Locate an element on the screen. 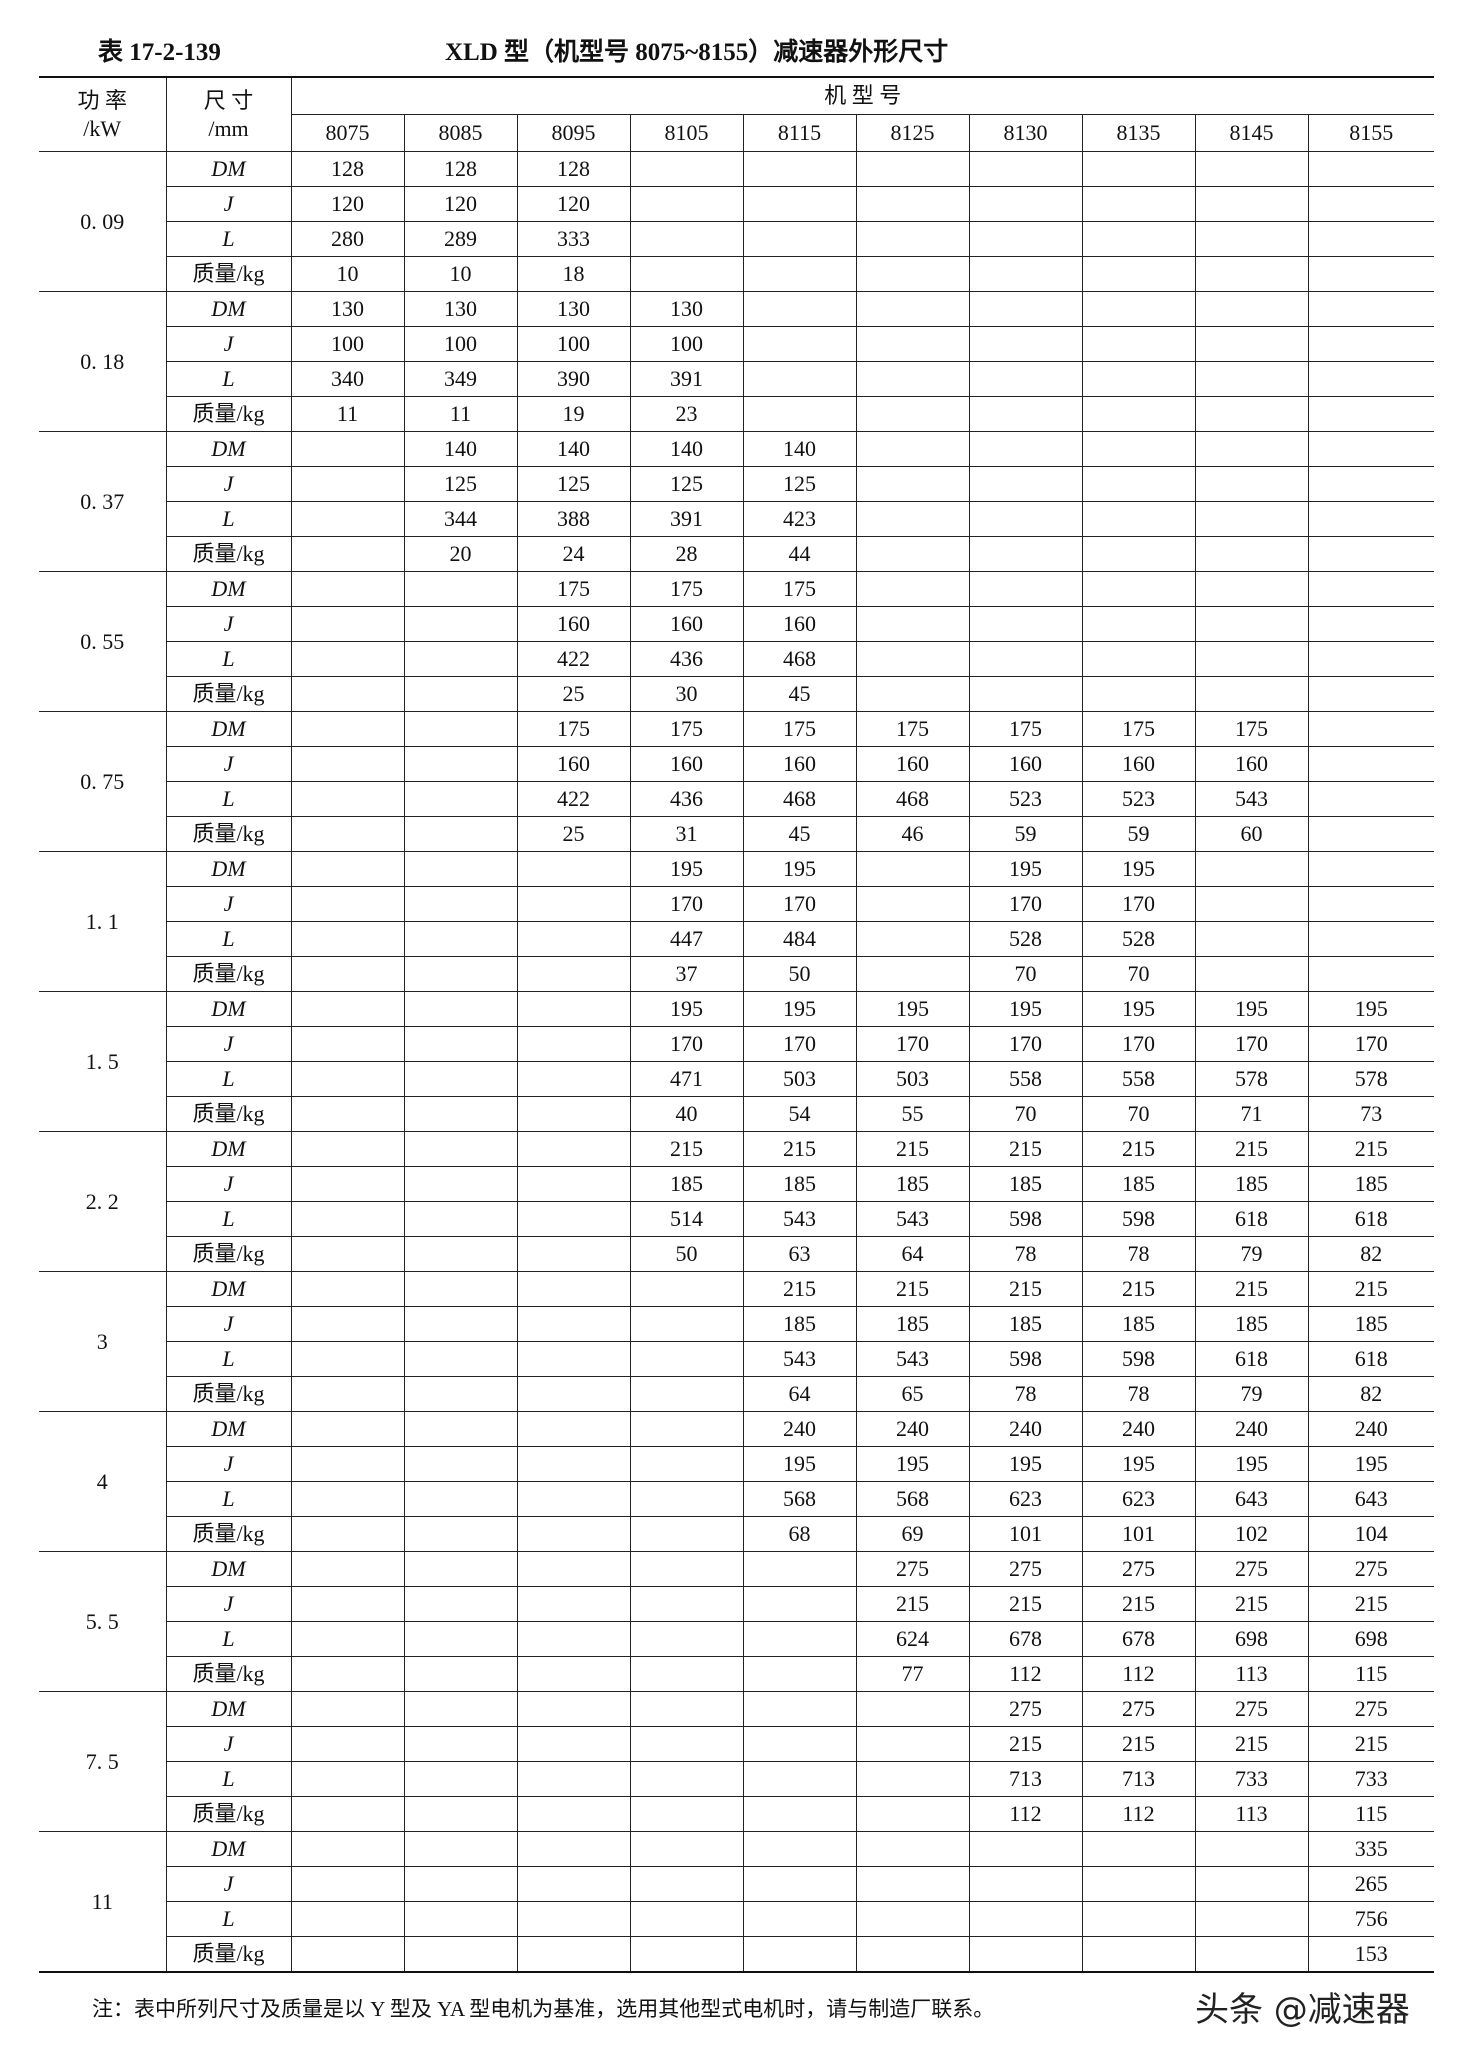  power-cell: 2. 2 is located at coordinates (103, 1201).